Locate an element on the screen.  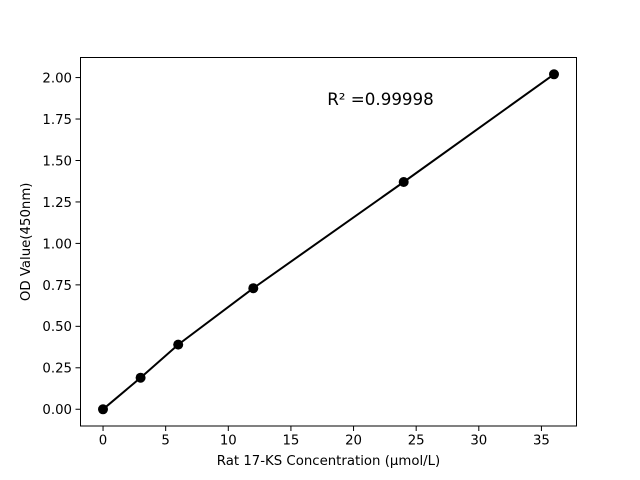
y-tick-label: 0.50 is located at coordinates (57, 327).